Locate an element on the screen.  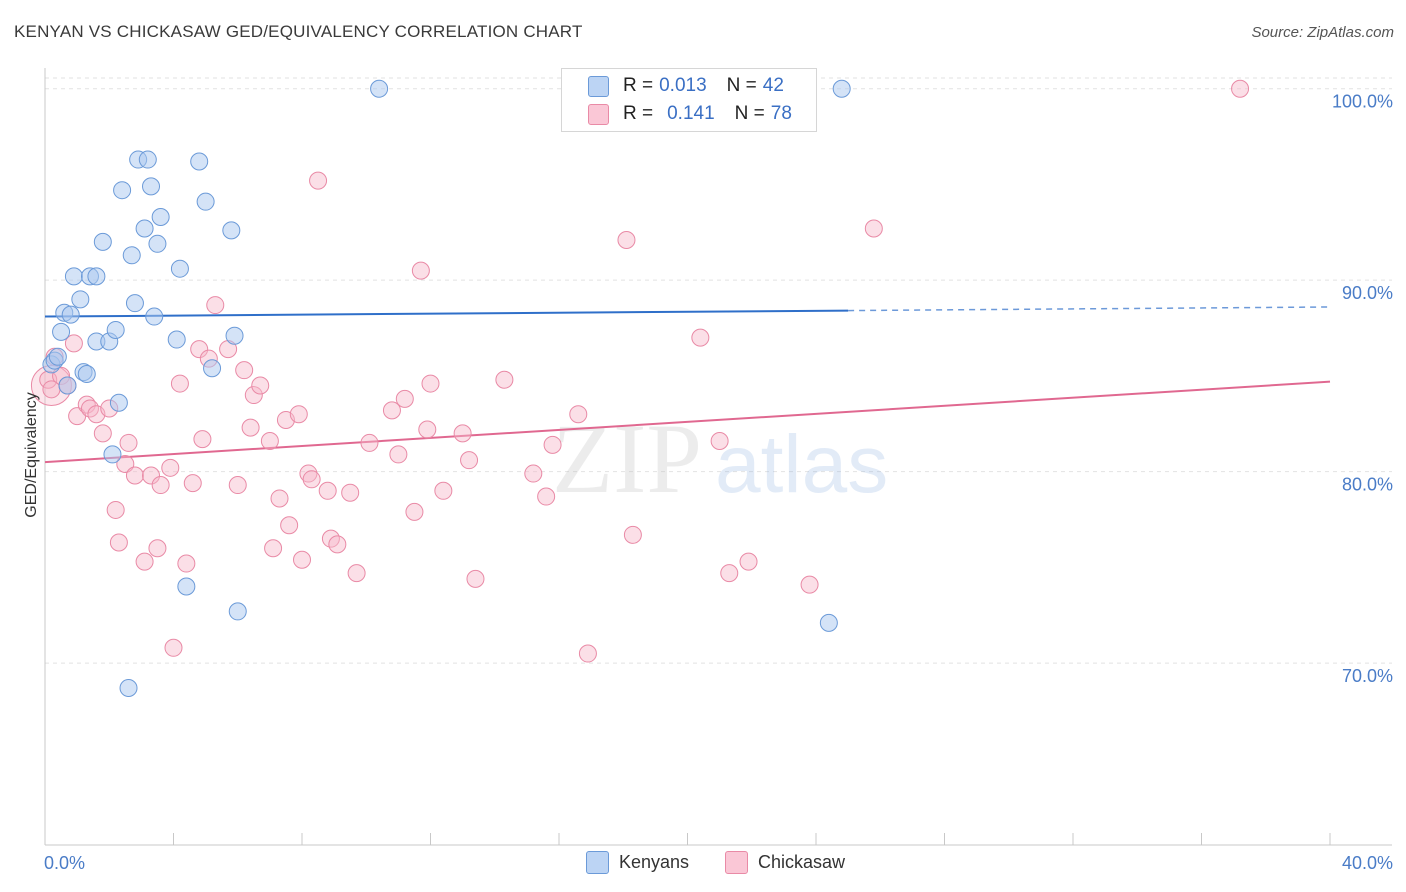
x-tick-label: 0.0% is located at coordinates (64, 863).